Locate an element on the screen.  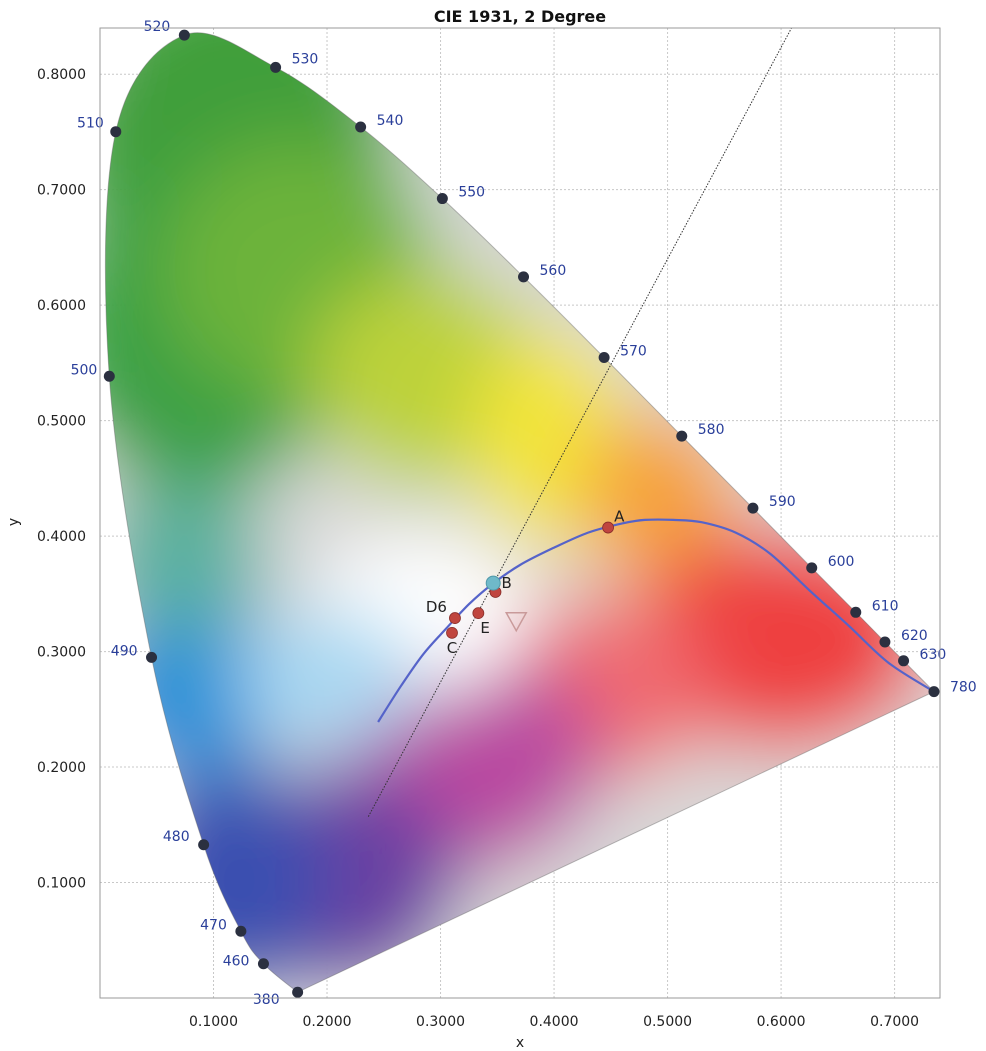
wavelength-label: 630 is located at coordinates (933, 655).